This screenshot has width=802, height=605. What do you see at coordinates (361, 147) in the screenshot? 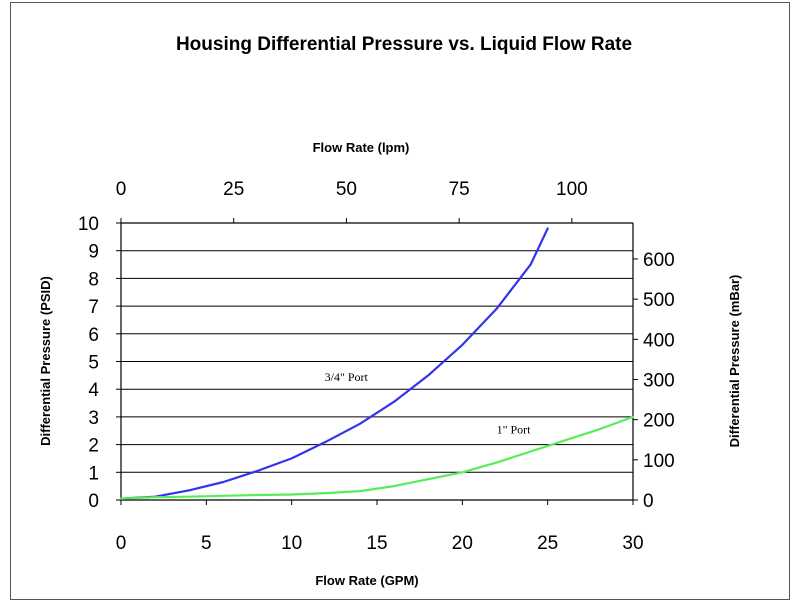
I see `x2-axis-label: Flow Rate (lpm)` at bounding box center [361, 147].